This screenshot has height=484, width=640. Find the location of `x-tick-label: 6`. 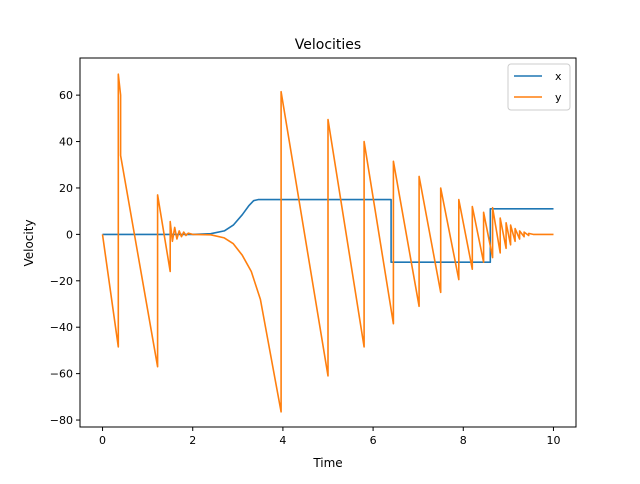

x-tick-label: 6 is located at coordinates (373, 440).